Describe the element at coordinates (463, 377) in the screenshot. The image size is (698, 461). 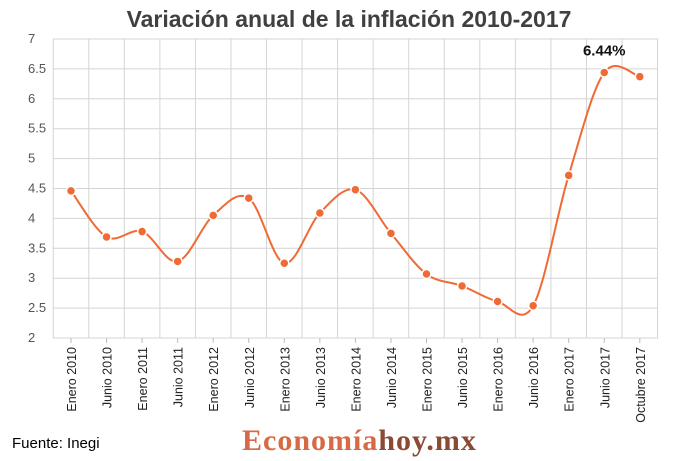
I see `x-tick-label: Junio 2015` at that location.